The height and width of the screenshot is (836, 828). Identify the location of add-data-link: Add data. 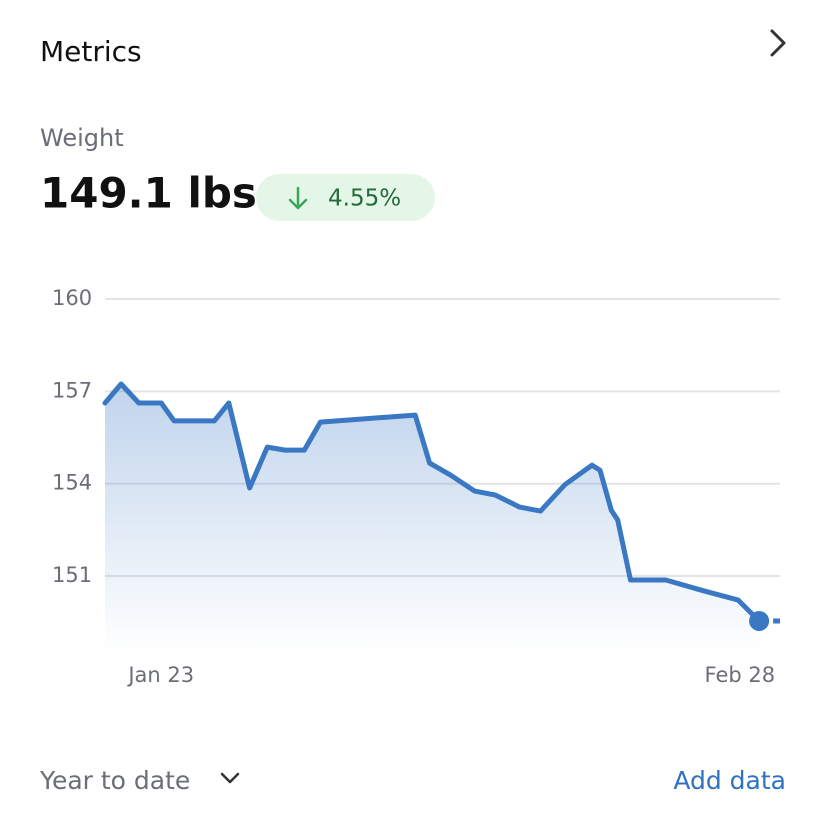
(729, 780).